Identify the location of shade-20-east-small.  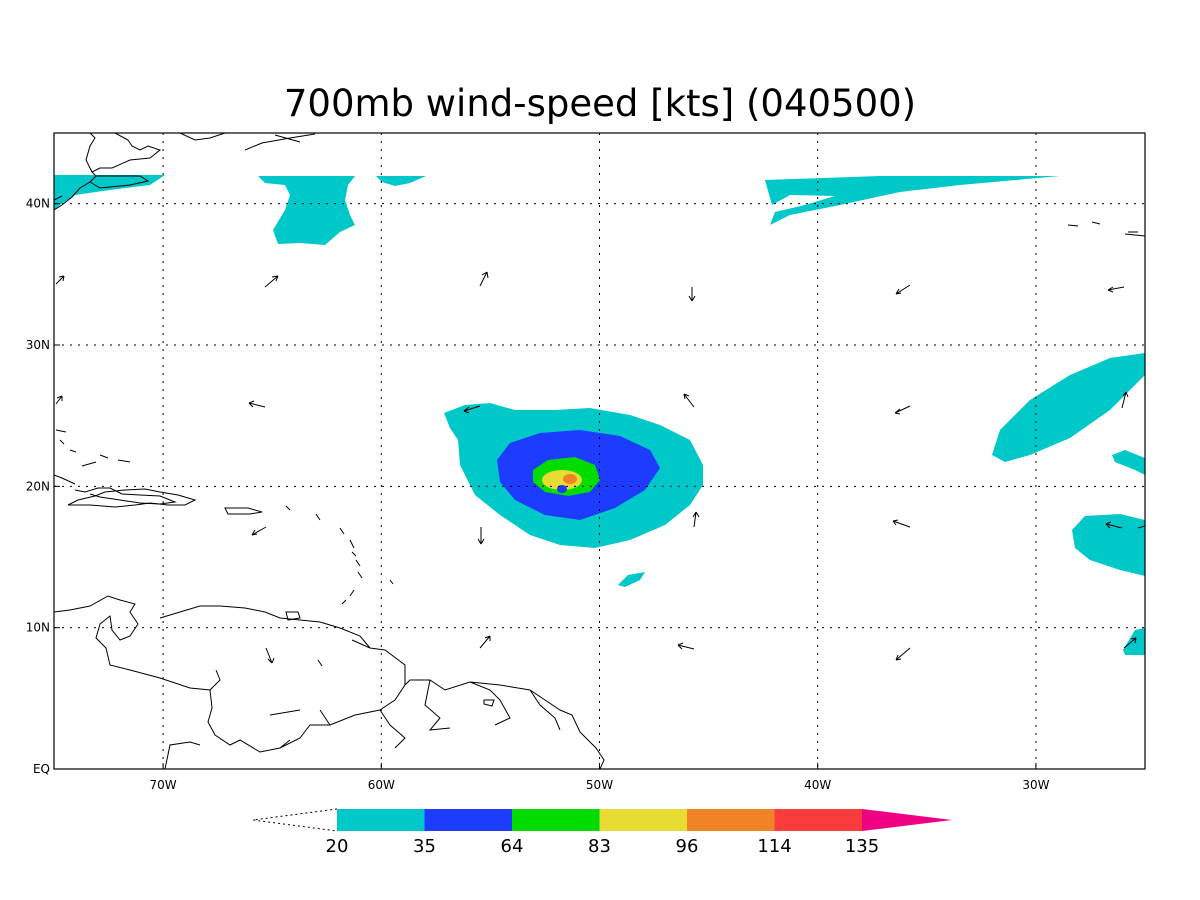
(1128, 462).